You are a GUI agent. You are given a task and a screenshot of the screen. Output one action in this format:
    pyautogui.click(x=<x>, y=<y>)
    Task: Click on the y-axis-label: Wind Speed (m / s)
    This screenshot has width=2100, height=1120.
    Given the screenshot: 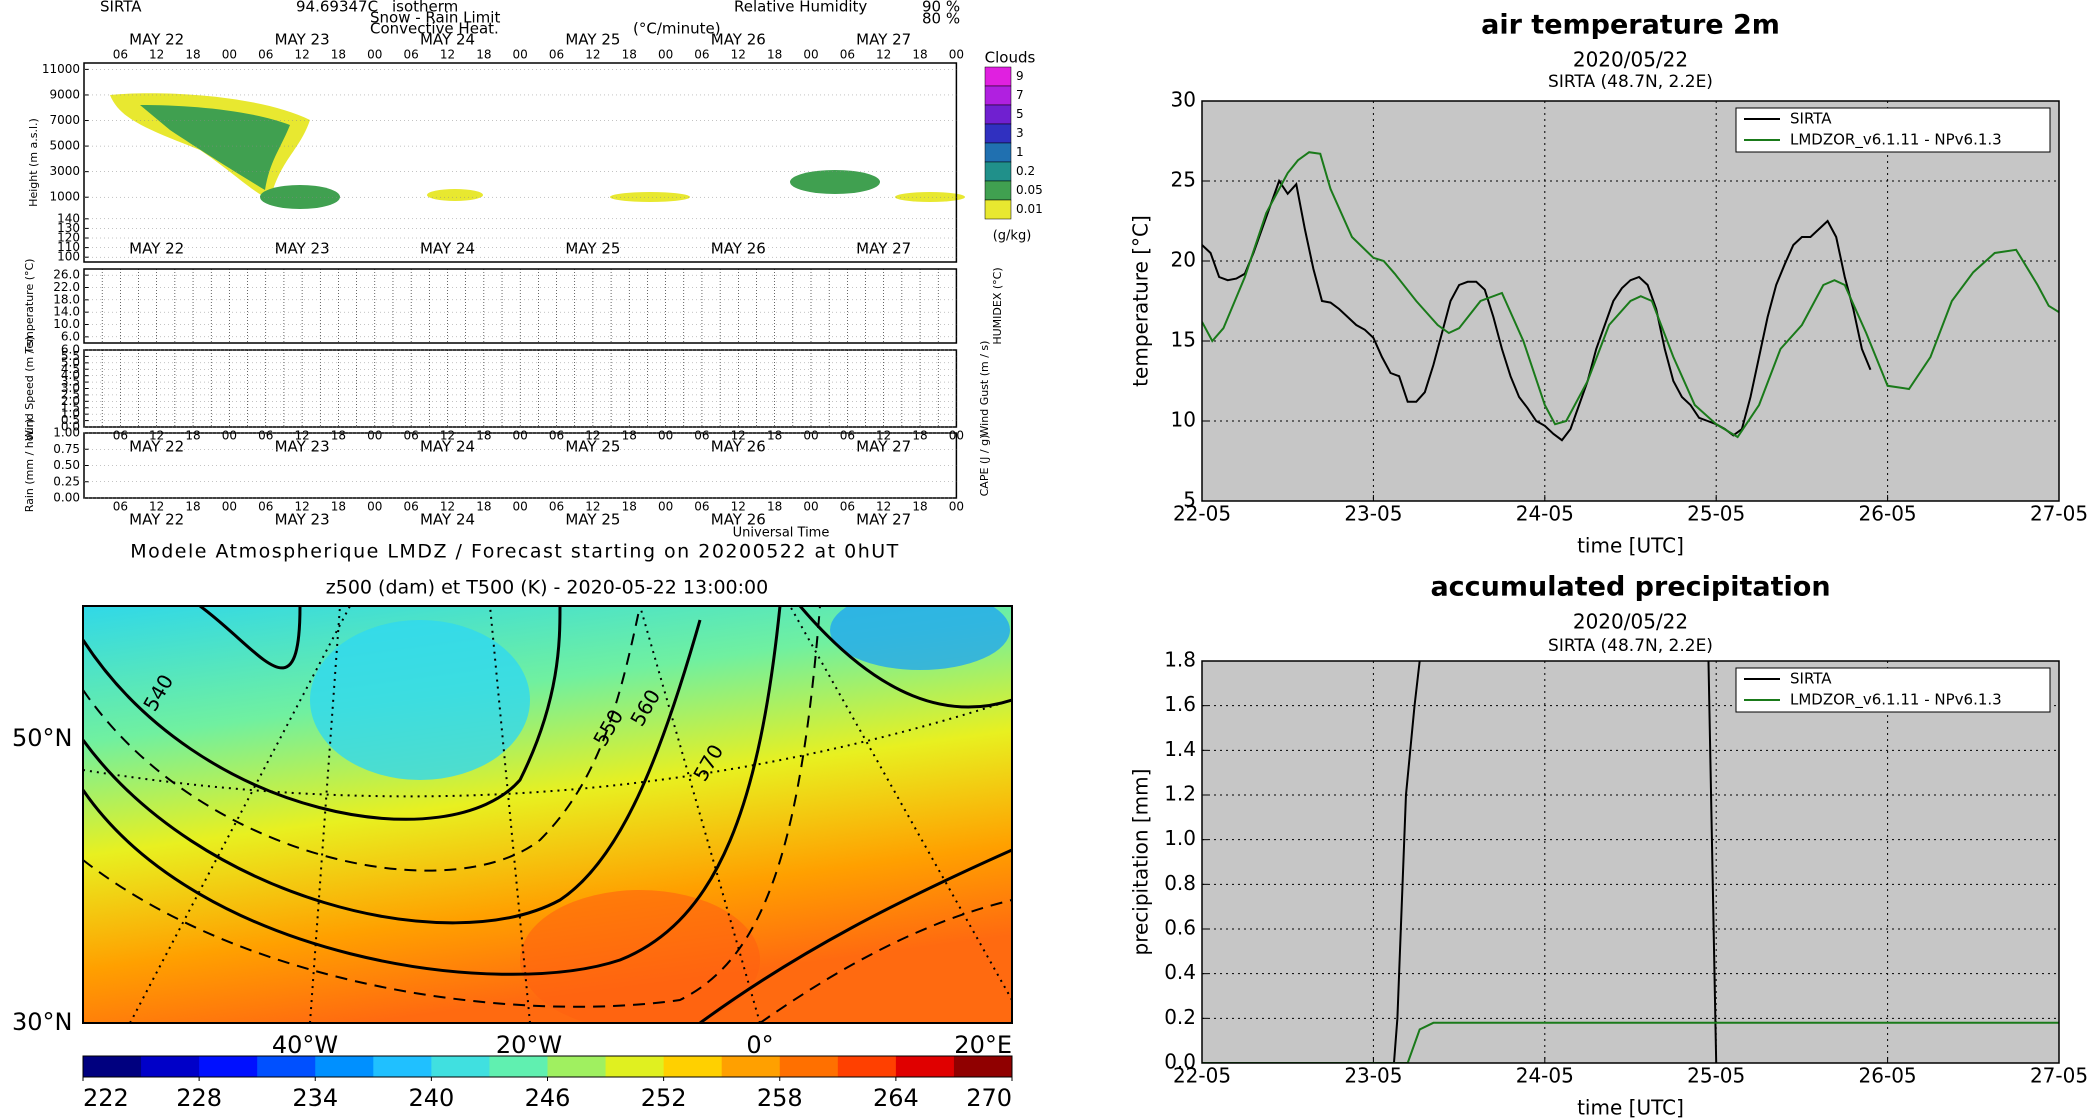 What is the action you would take?
    pyautogui.click(x=29, y=388)
    